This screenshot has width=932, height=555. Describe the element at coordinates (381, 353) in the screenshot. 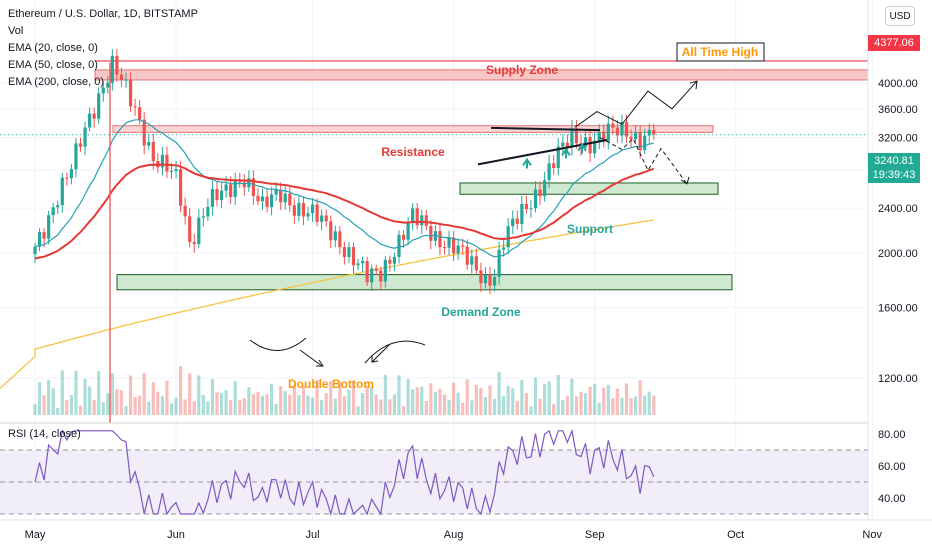

I see `double-bottom-arrow-right` at that location.